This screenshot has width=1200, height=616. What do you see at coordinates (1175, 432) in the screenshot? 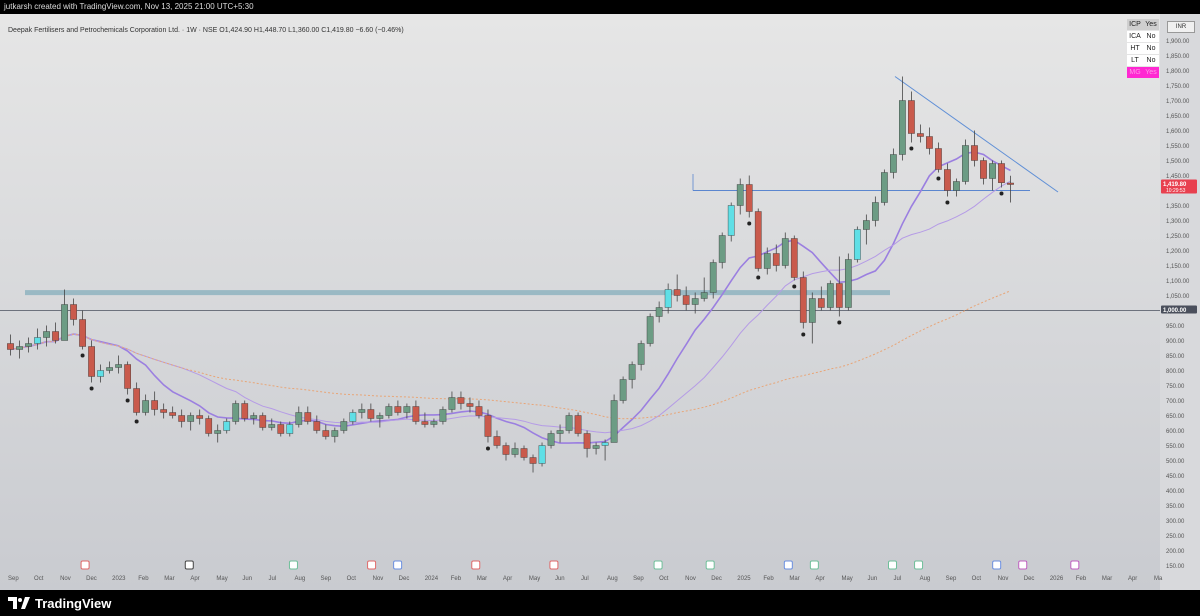
I see `price-tick-label: 600.00` at bounding box center [1175, 432].